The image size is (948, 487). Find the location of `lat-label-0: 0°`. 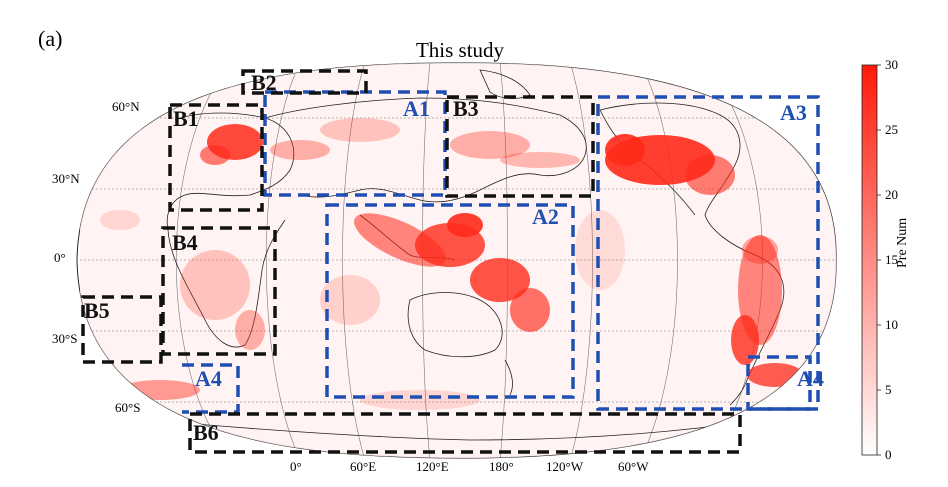

lat-label-0: 0° is located at coordinates (60, 257).